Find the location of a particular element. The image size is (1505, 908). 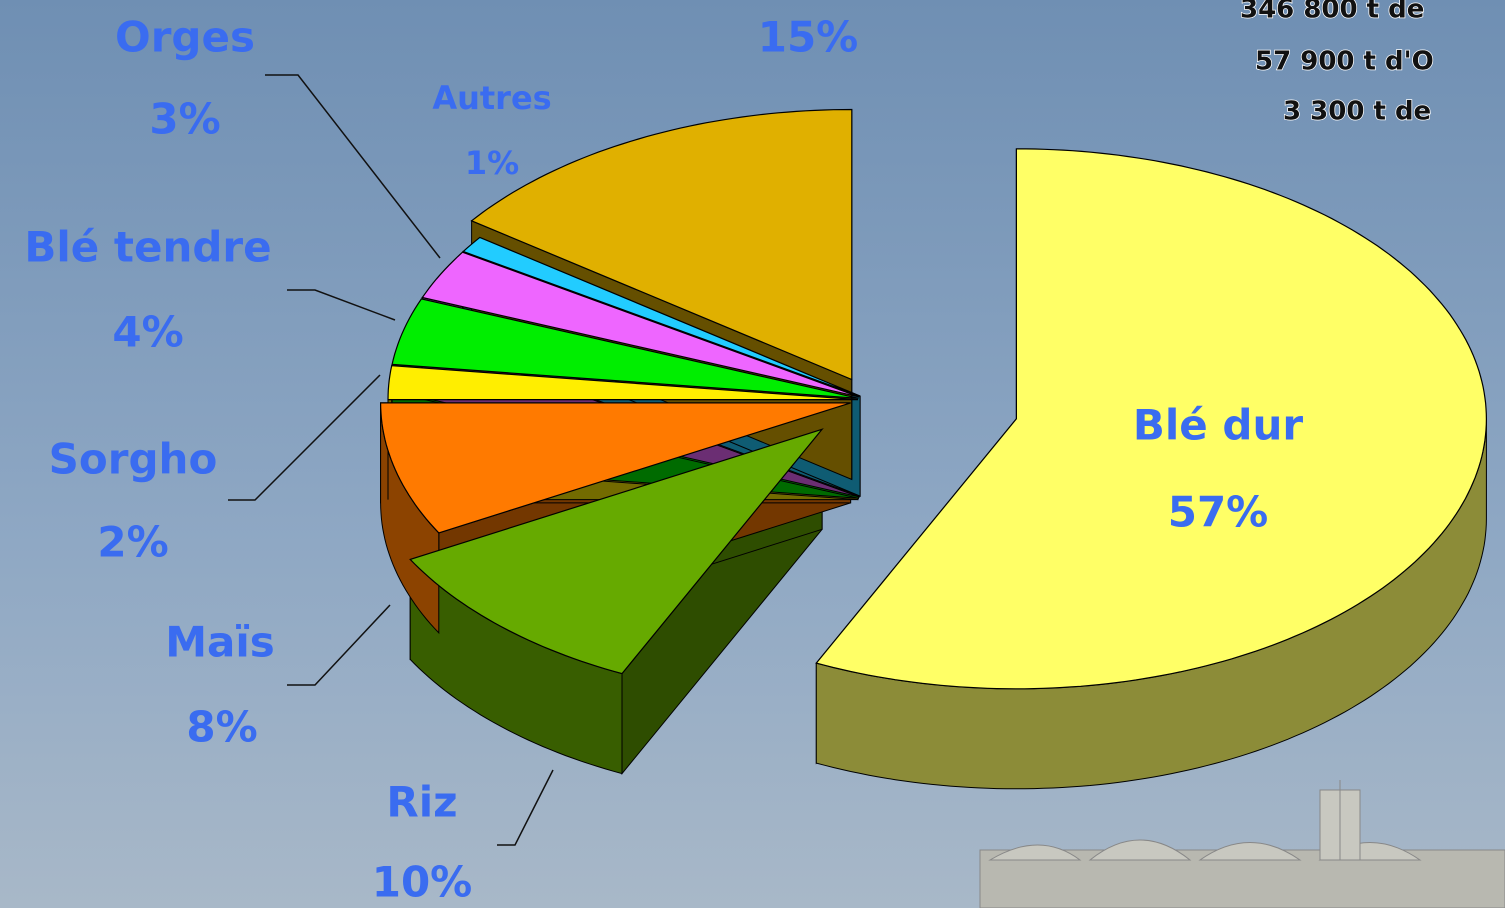

value-label: 3% is located at coordinates (184, 119).